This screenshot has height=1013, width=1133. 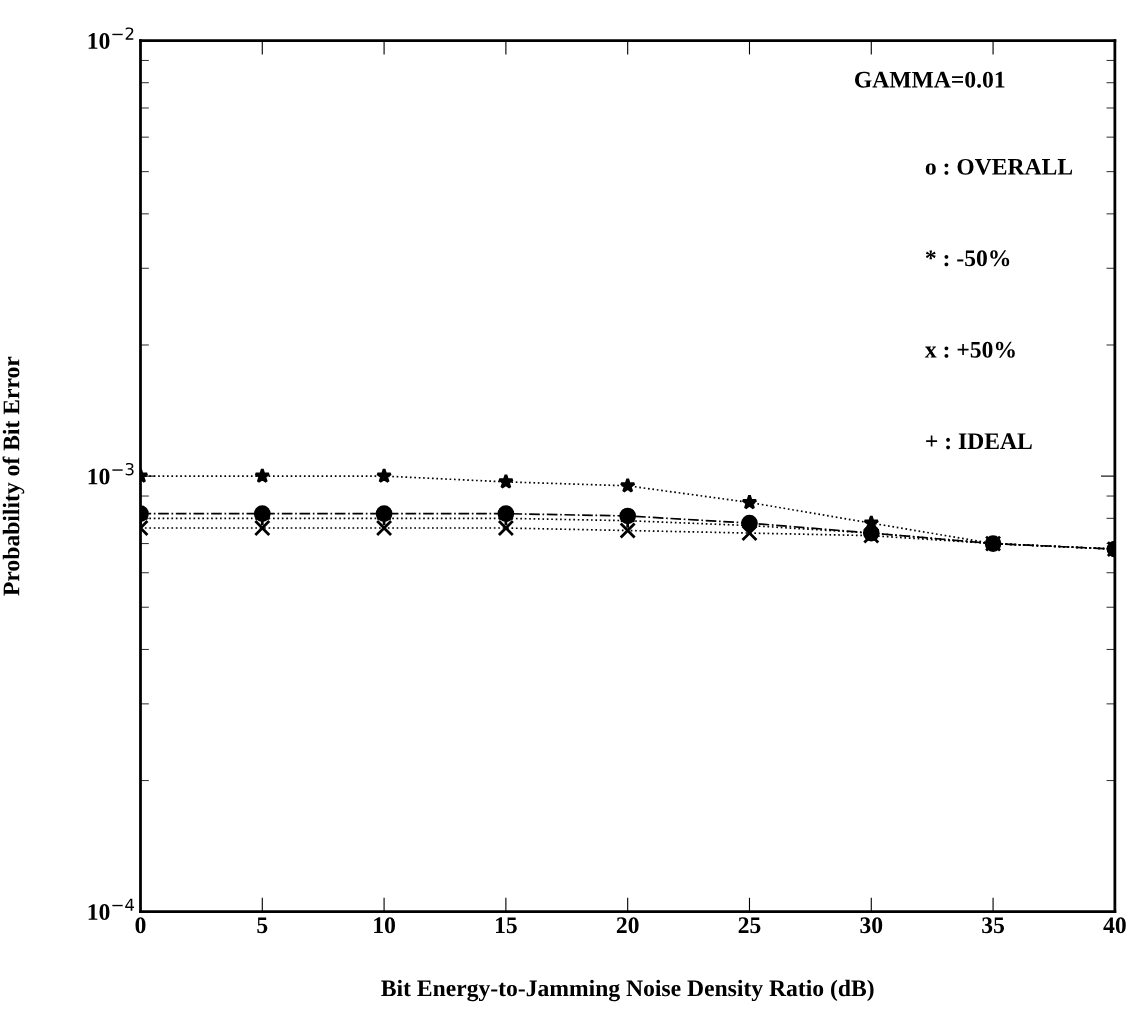 What do you see at coordinates (13, 476) in the screenshot?
I see `y-axis-title: Probability of Bit Error` at bounding box center [13, 476].